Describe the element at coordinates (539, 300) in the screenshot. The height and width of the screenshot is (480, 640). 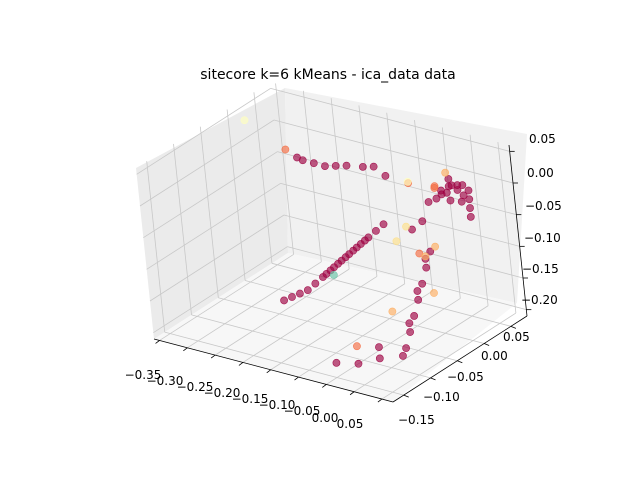
I see `z-tick-label: −0.20` at that location.